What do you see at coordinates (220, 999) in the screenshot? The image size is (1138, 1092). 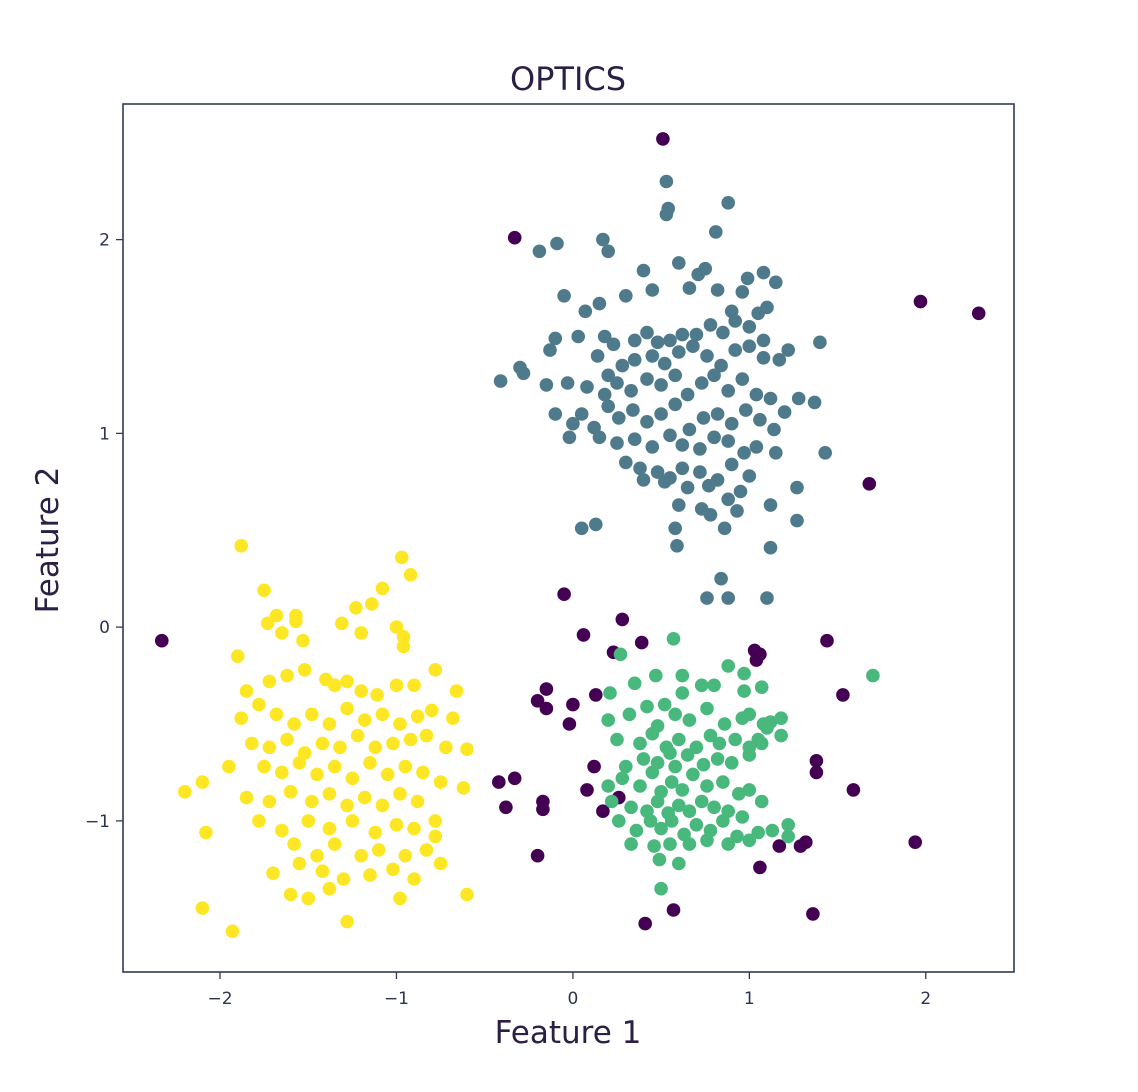 I see `x-tick-label: −2` at bounding box center [220, 999].